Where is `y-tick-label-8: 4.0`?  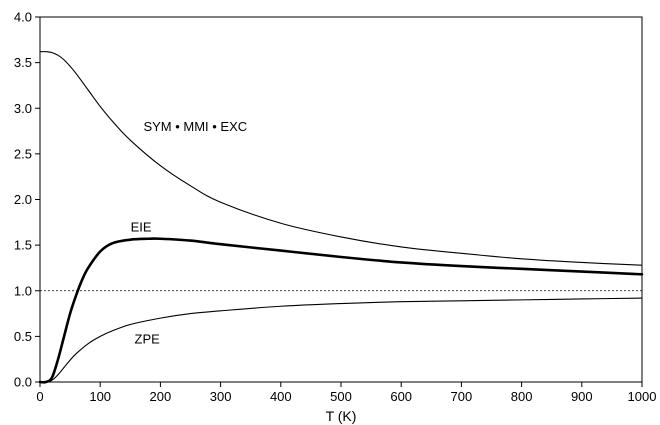
y-tick-label-8: 4.0 is located at coordinates (23, 17).